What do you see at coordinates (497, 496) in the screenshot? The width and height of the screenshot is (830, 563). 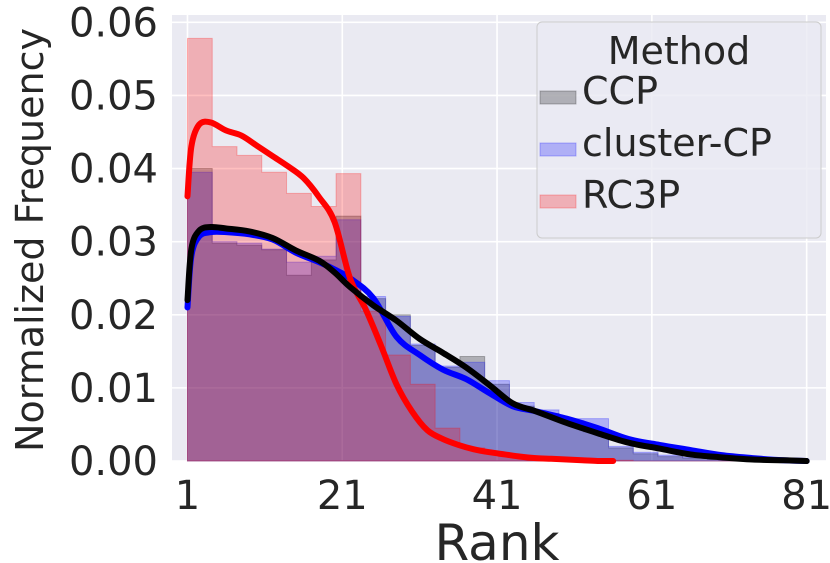 I see `x-tick-label: 41` at bounding box center [497, 496].